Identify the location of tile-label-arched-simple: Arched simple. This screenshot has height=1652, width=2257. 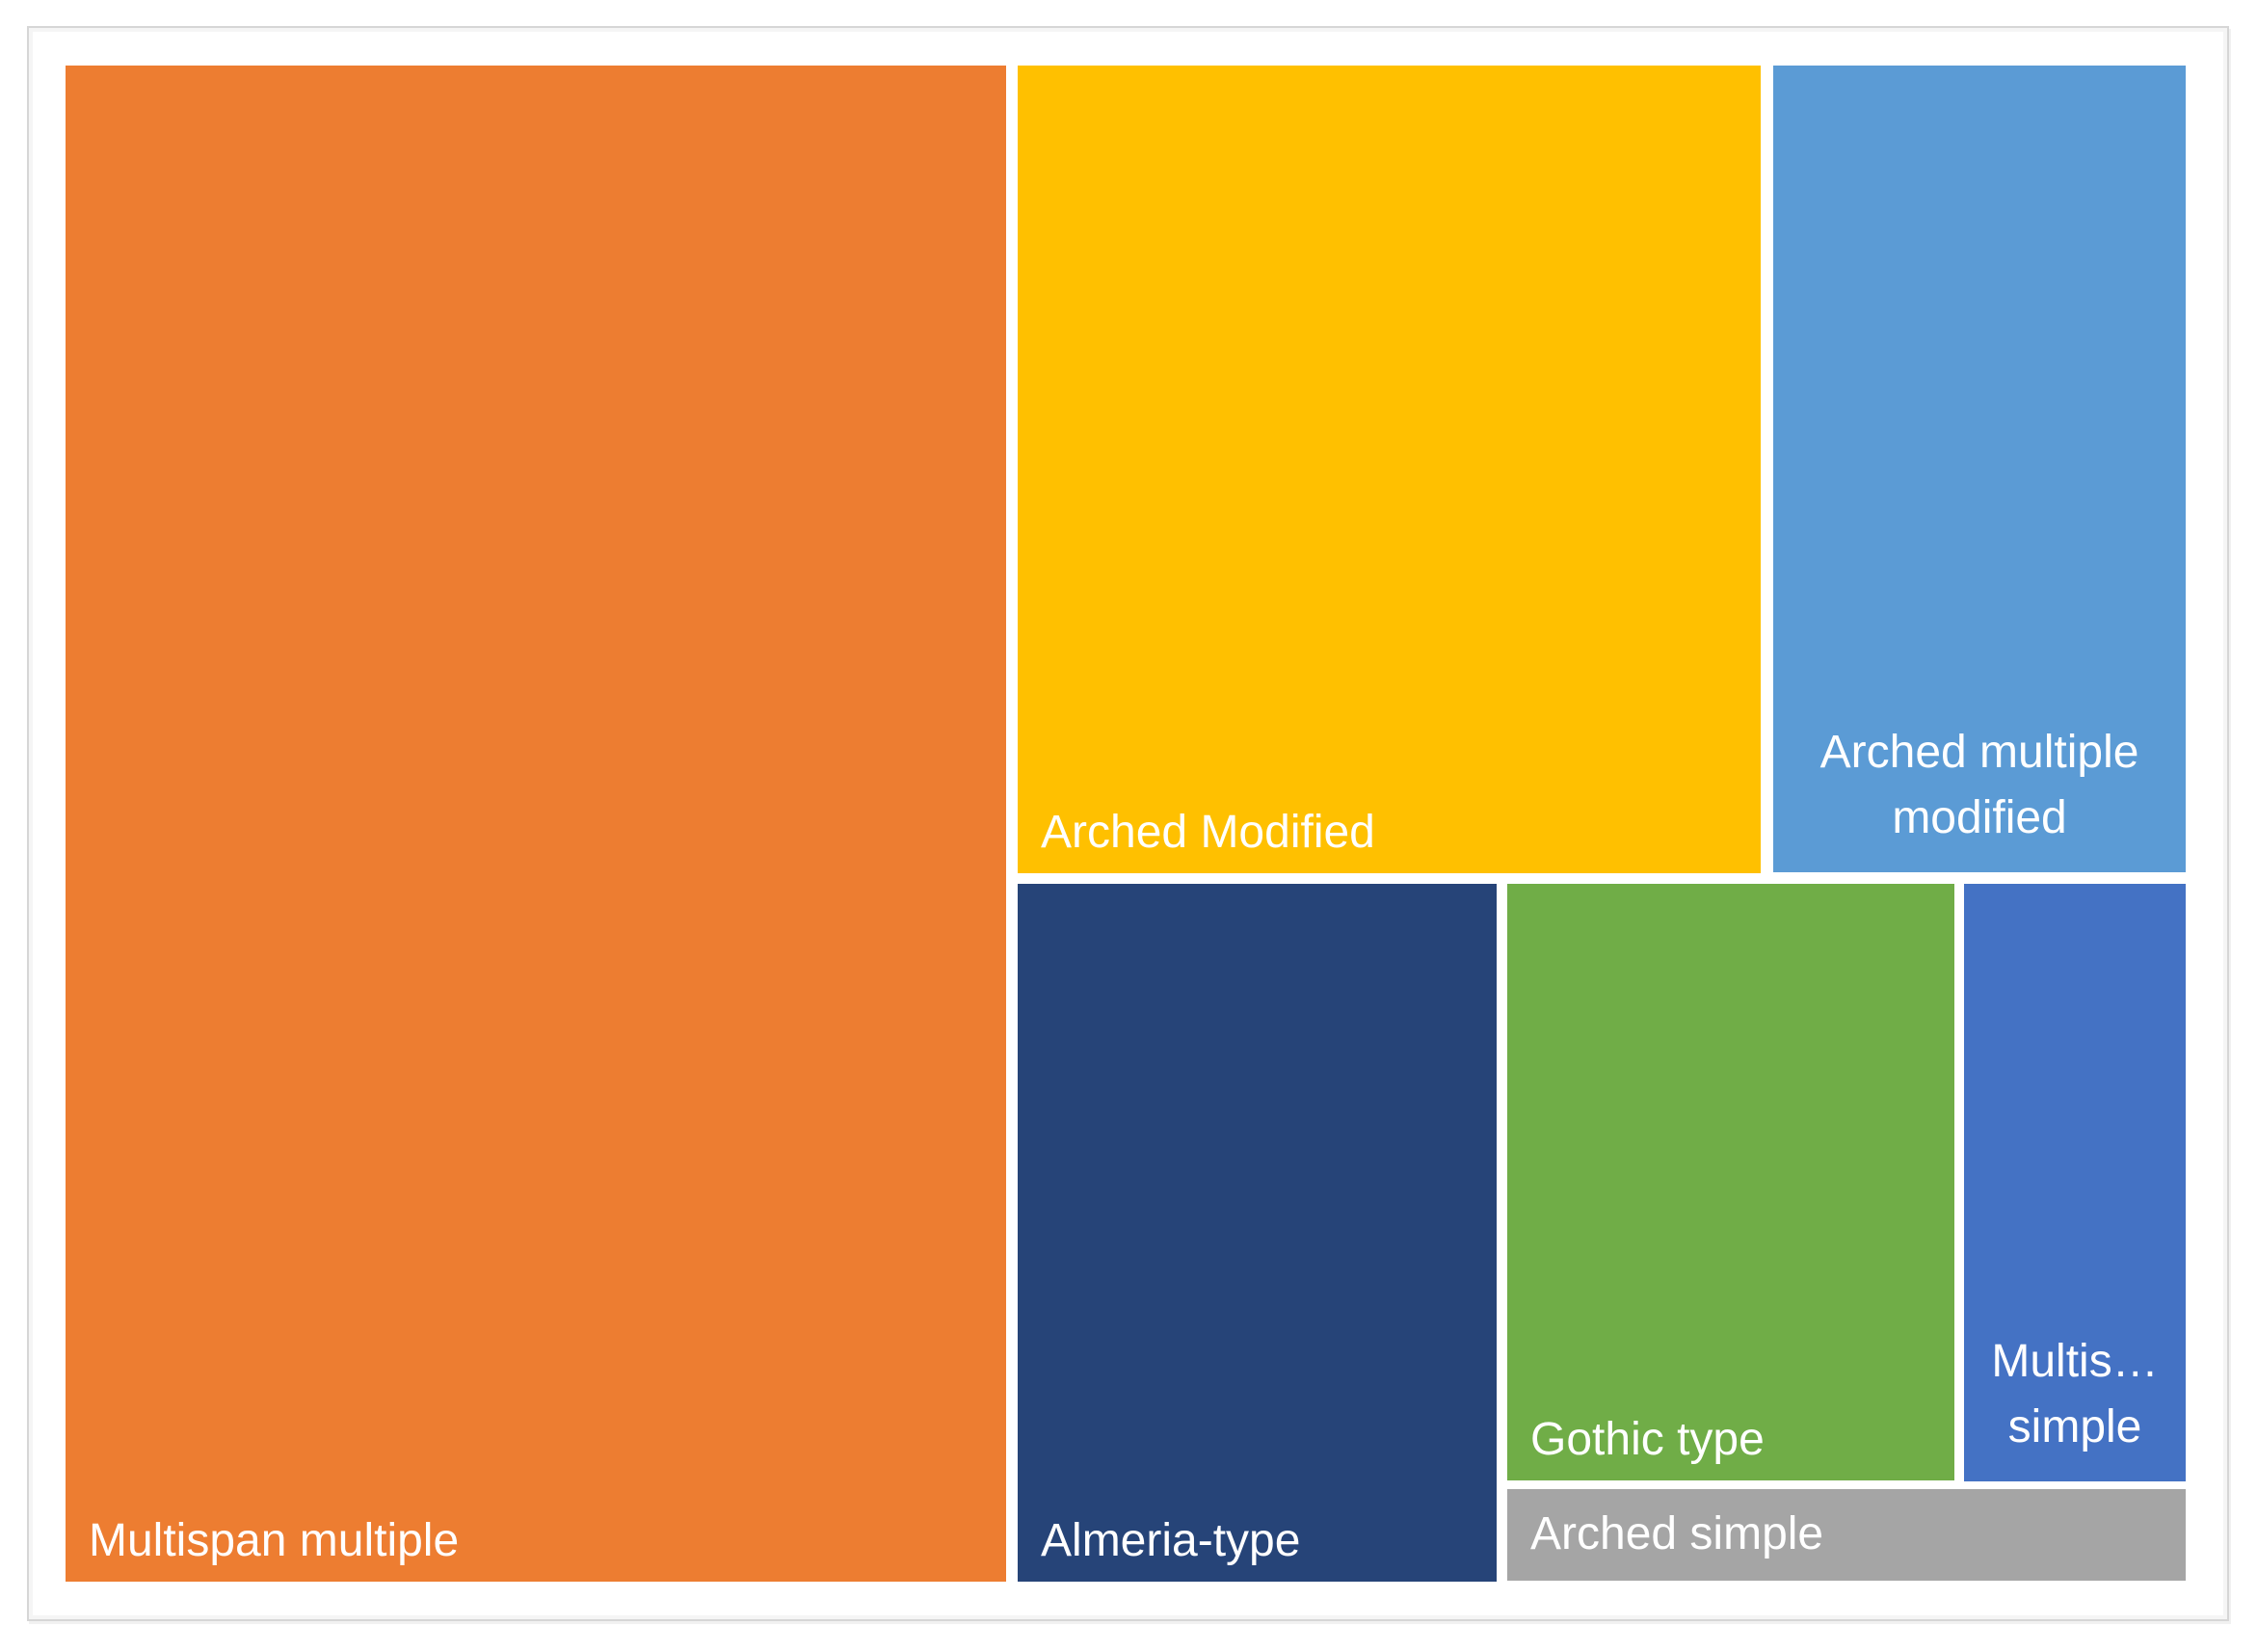
(1677, 1534).